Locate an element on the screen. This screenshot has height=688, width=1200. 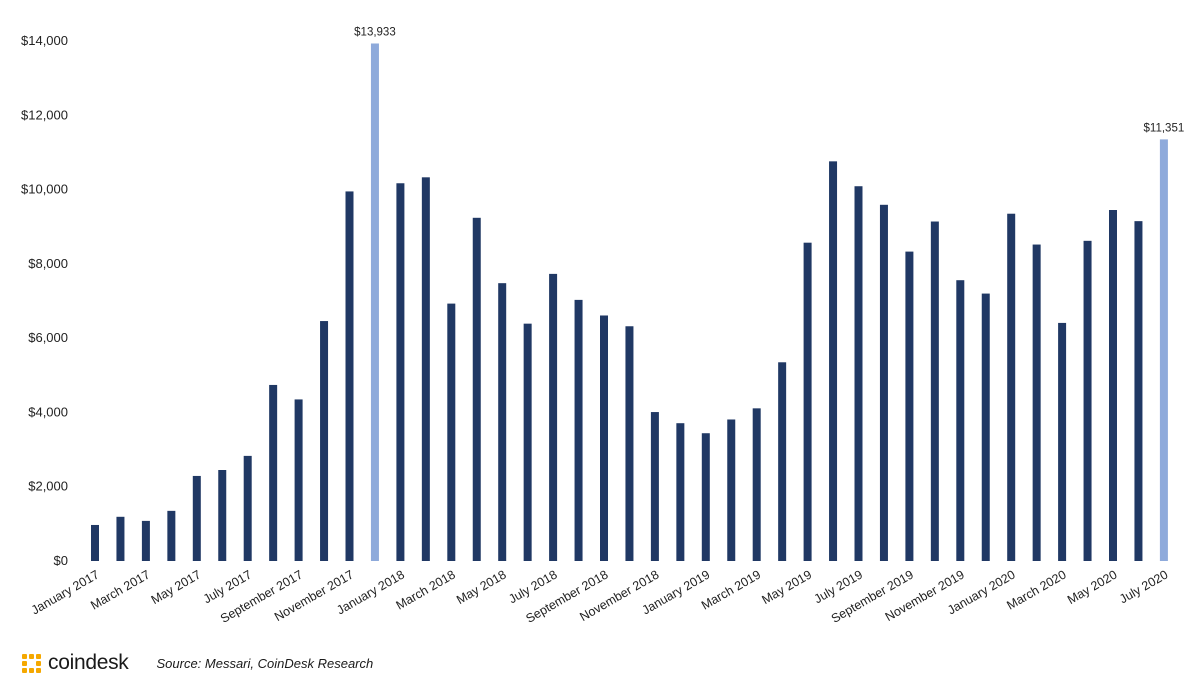
bar-january-2017 is located at coordinates (95, 542).